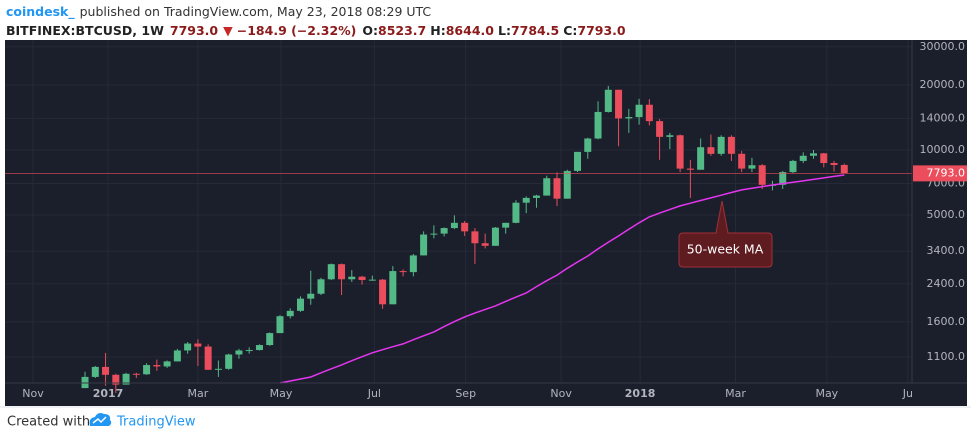 The image size is (971, 439). Describe the element at coordinates (198, 393) in the screenshot. I see `x-tick-label: Mar` at that location.